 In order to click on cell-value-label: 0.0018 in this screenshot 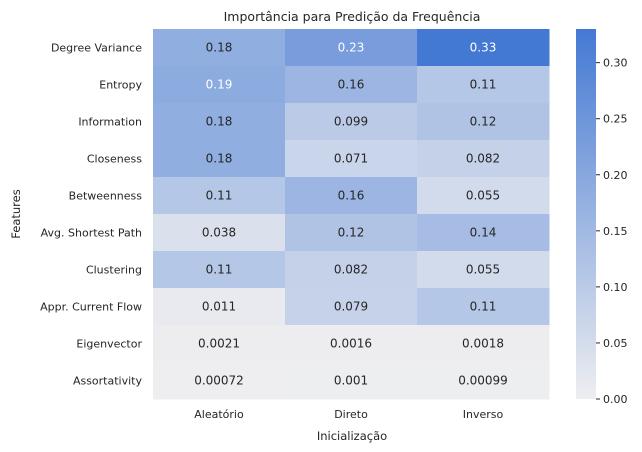, I will do `click(483, 344)`.